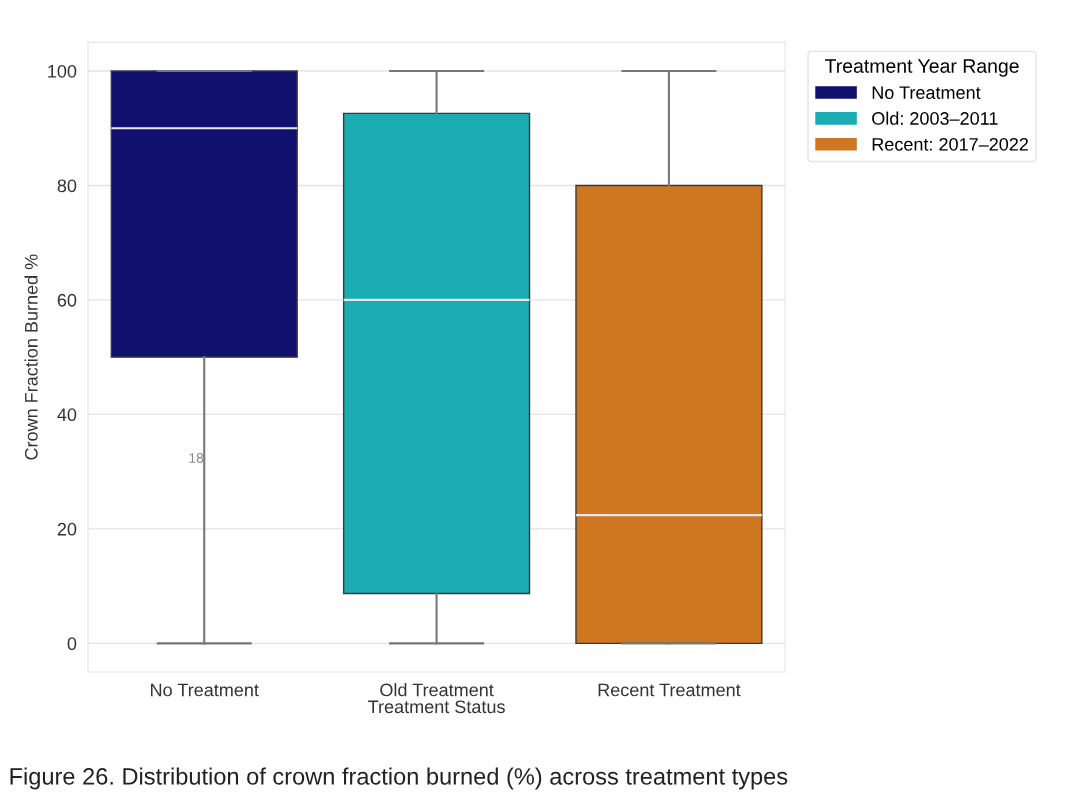  I want to click on x-tick-label: No Treatment, so click(205, 690).